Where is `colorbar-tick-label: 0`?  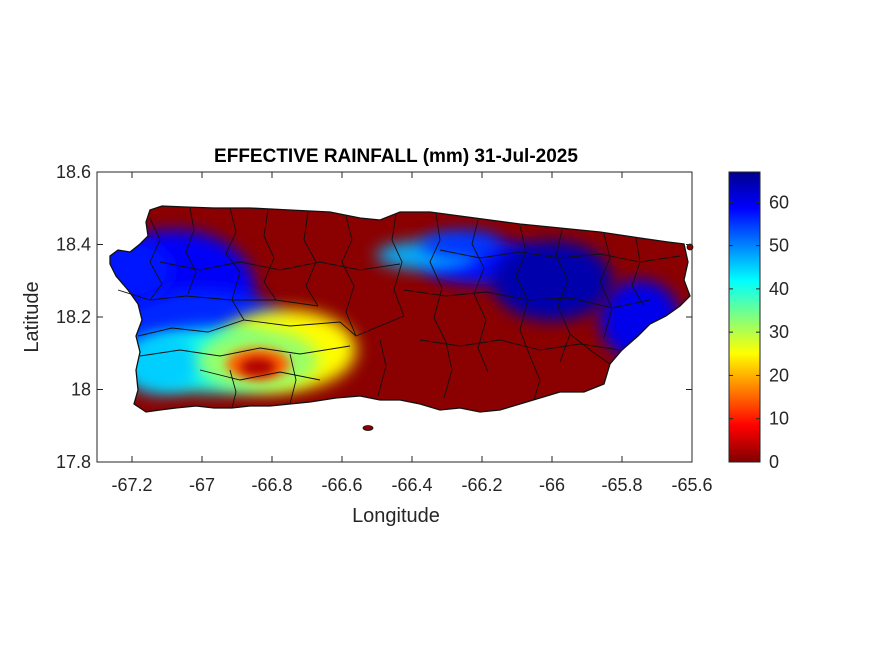
colorbar-tick-label: 0 is located at coordinates (774, 462).